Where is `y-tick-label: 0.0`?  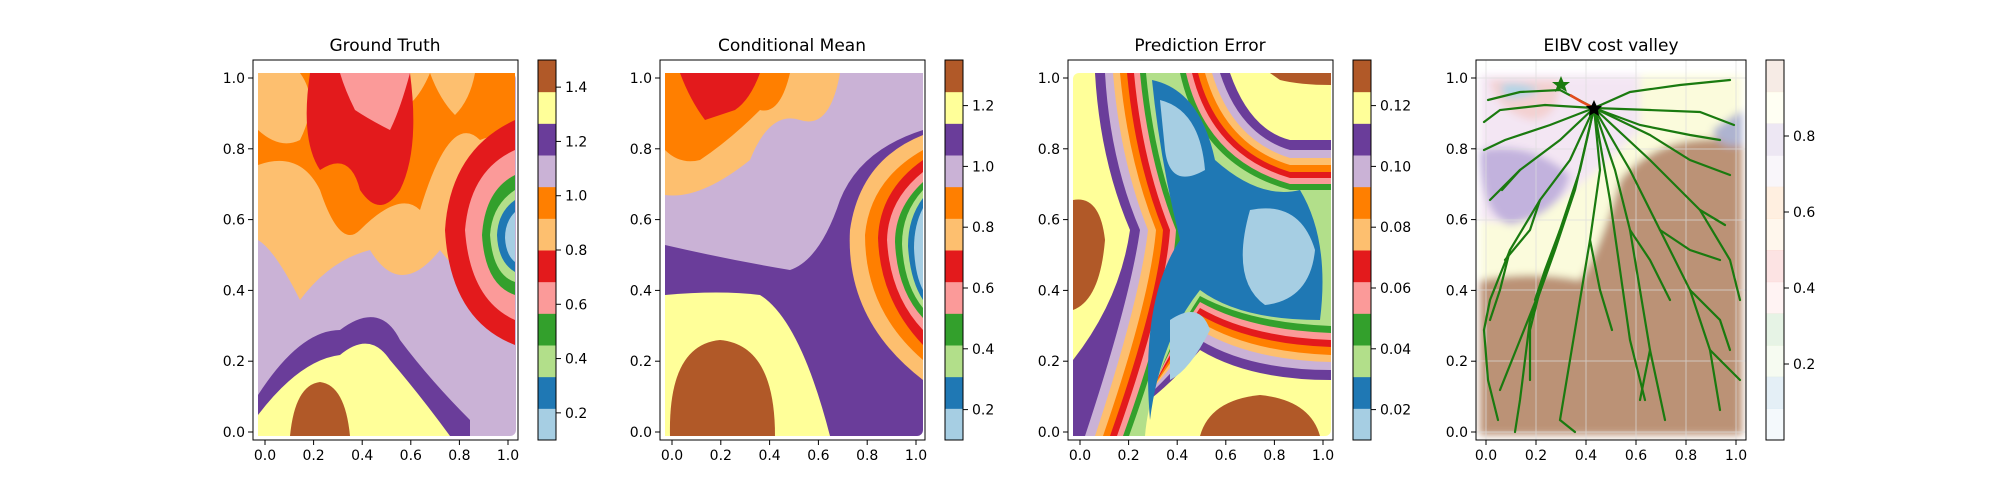 y-tick-label: 0.0 is located at coordinates (1049, 433).